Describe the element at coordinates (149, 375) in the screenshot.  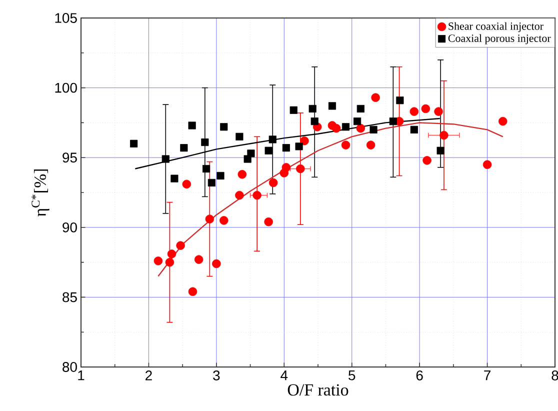
I see `x-tick-label: 2` at that location.